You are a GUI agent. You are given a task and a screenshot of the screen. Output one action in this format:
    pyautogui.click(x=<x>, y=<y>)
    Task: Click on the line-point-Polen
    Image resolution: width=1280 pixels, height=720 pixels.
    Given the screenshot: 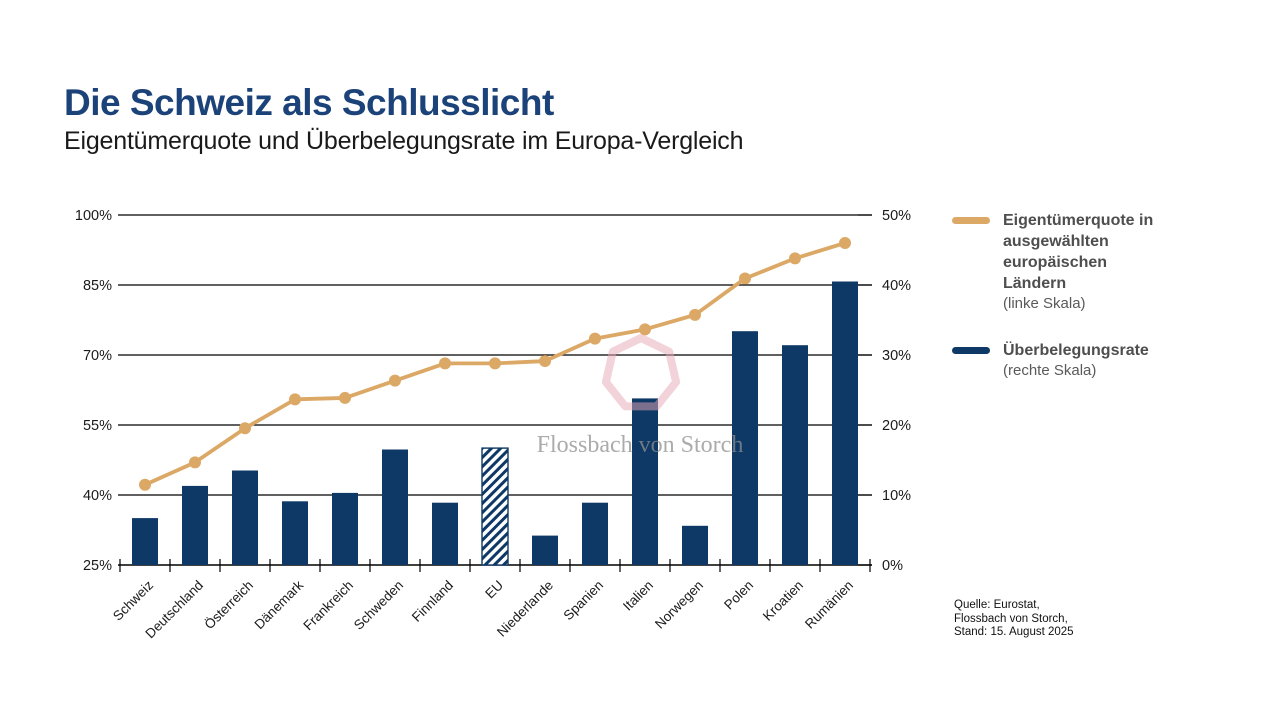 What is the action you would take?
    pyautogui.click(x=745, y=278)
    